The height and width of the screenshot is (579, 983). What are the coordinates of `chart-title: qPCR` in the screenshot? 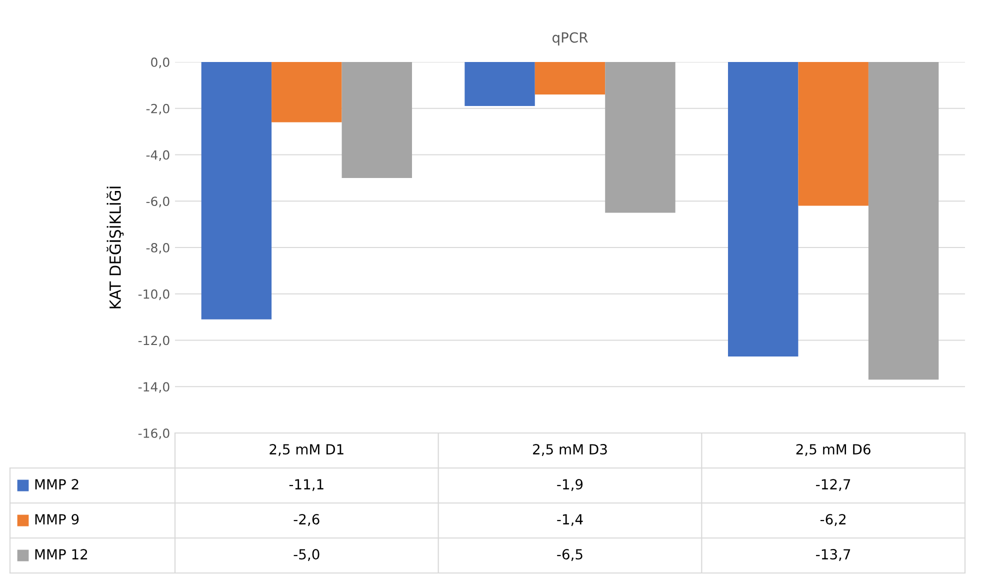 It's located at (570, 39).